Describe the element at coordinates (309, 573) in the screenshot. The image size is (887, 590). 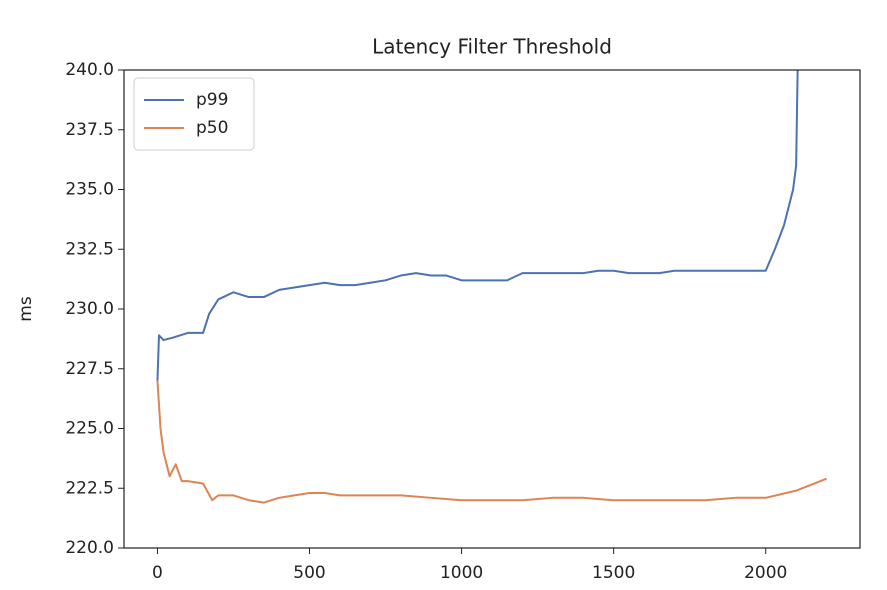
I see `x-tick-label: 500` at that location.